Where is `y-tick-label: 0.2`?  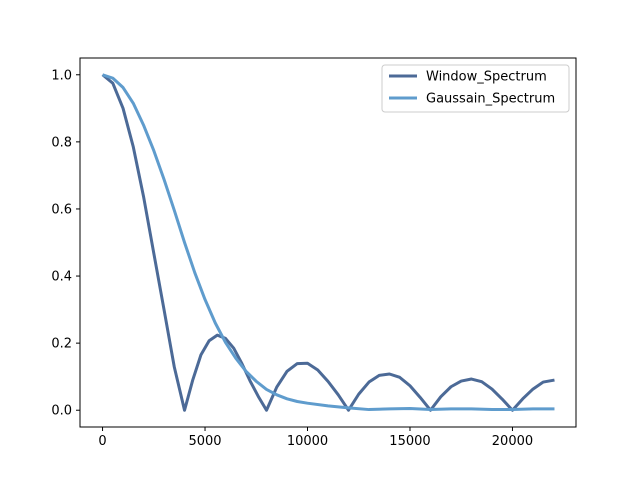 y-tick-label: 0.2 is located at coordinates (61, 344).